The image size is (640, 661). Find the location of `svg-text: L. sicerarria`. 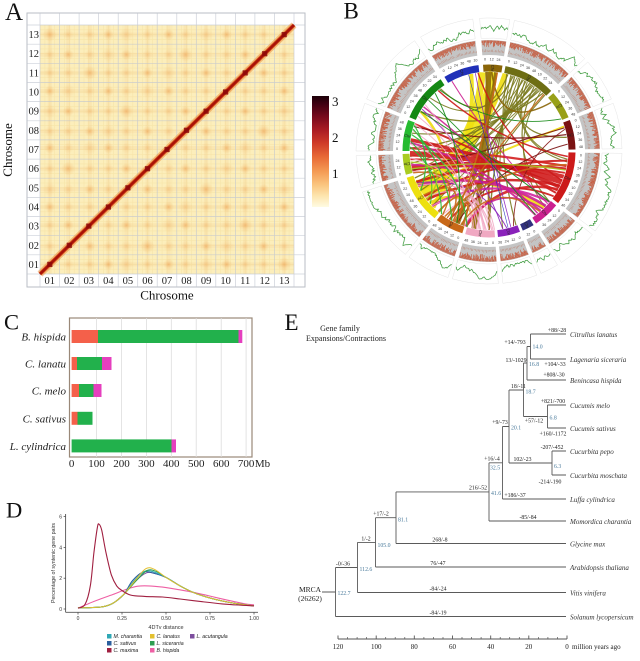

svg-text: L. sicerarria is located at coordinates (170, 644).